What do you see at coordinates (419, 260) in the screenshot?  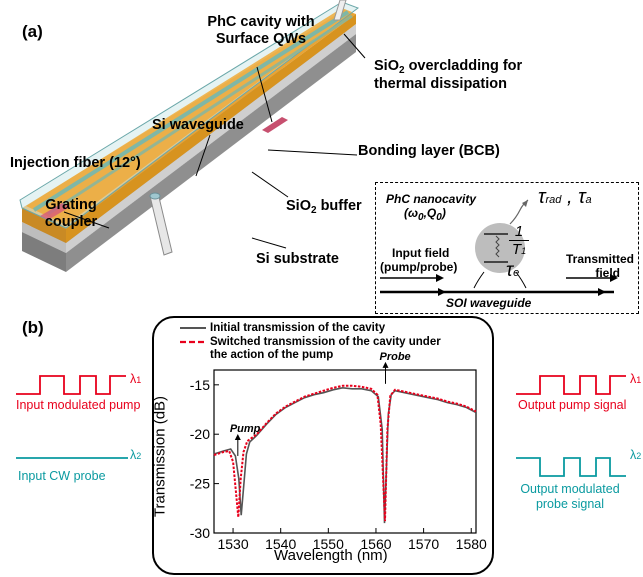 I see `input-field-label: Input field (pump/probe)` at bounding box center [419, 260].